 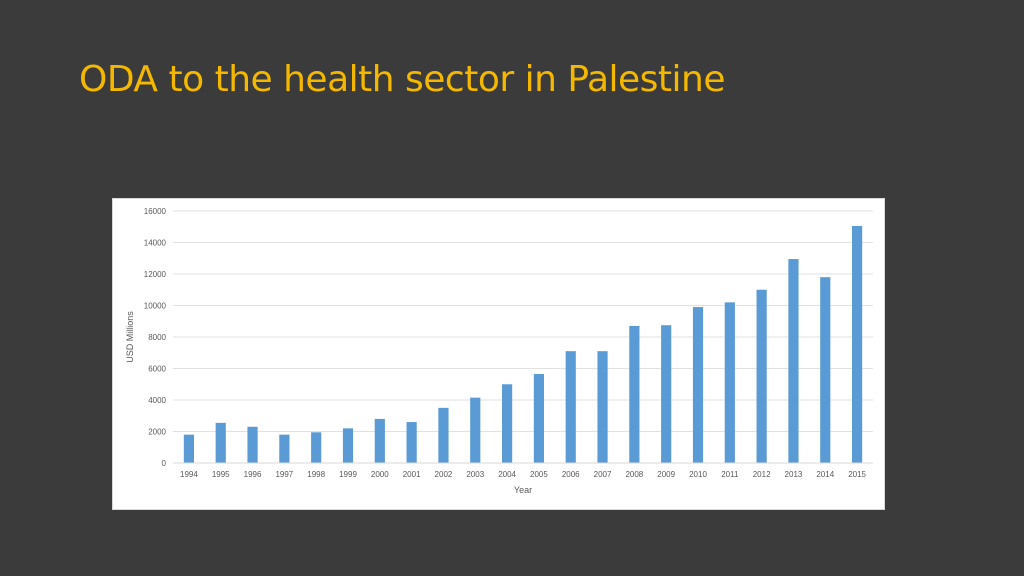 I want to click on x-tick-label: 2010, so click(x=698, y=474).